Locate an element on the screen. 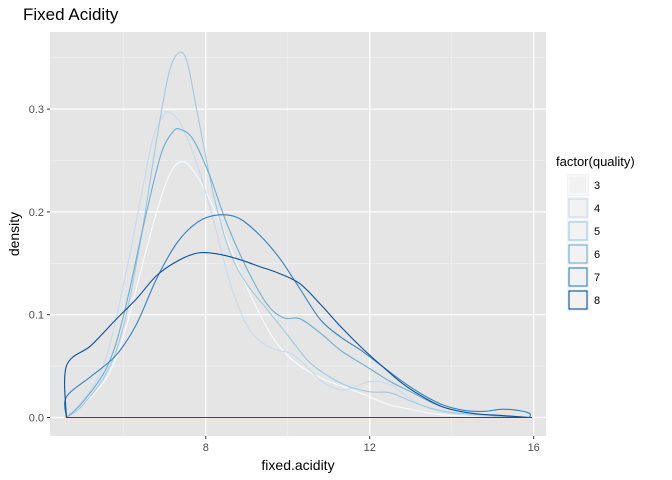 The height and width of the screenshot is (480, 672). legend-label: 5 is located at coordinates (597, 232).